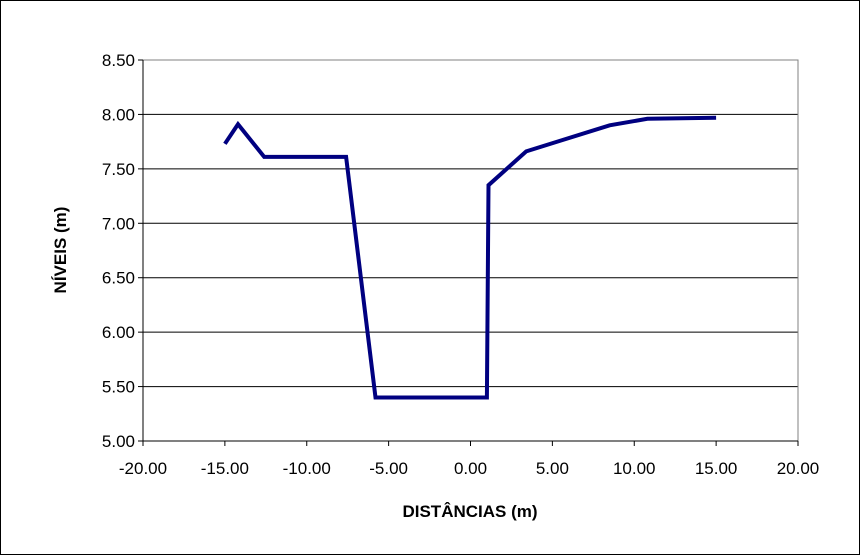  I want to click on x-tick-label: 5.00, so click(552, 468).